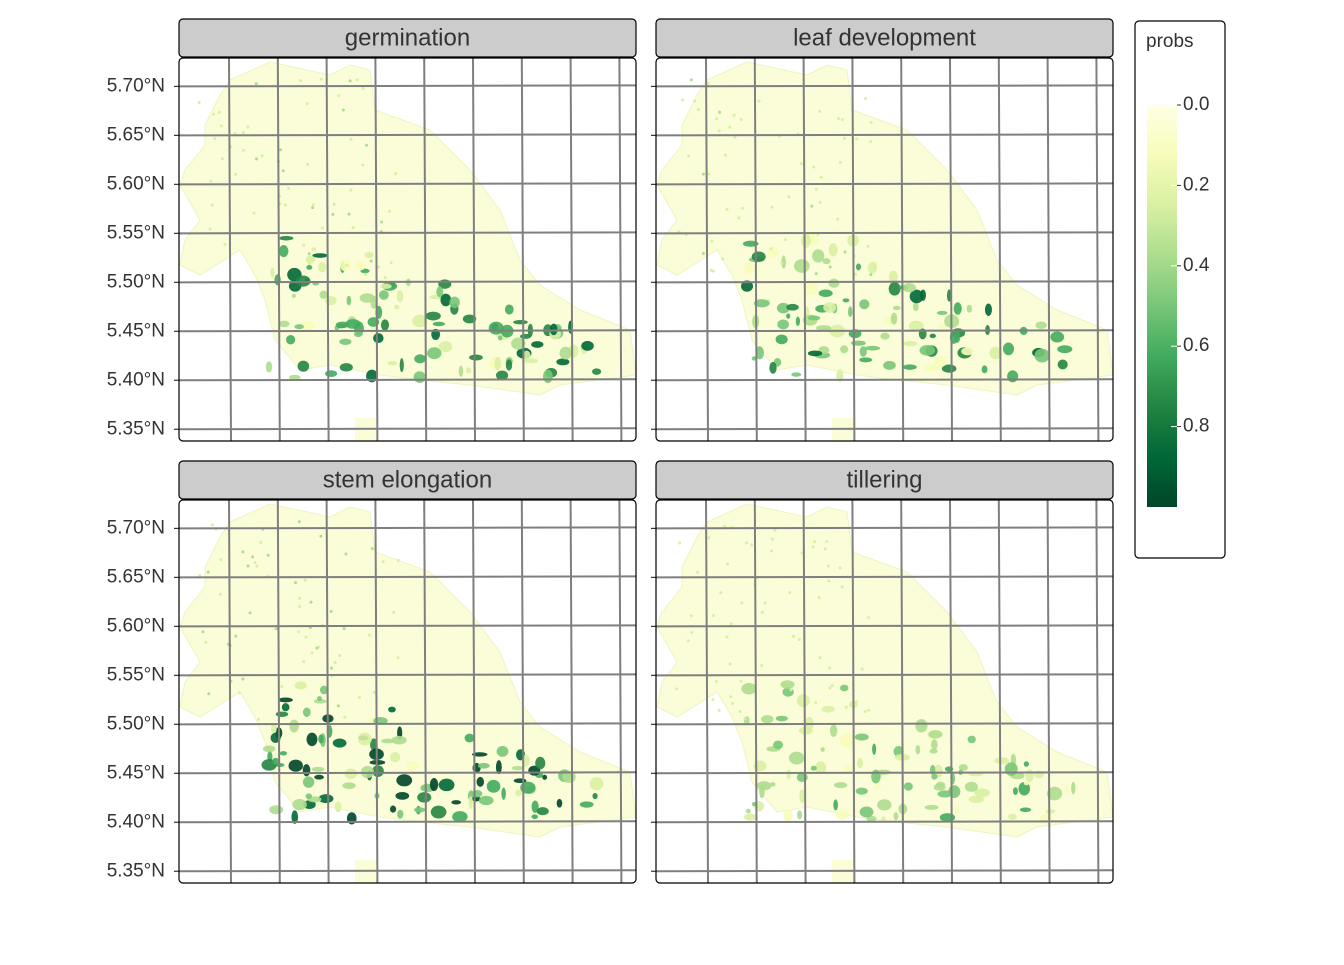 This screenshot has width=1344, height=965. I want to click on strip, so click(884, 38).